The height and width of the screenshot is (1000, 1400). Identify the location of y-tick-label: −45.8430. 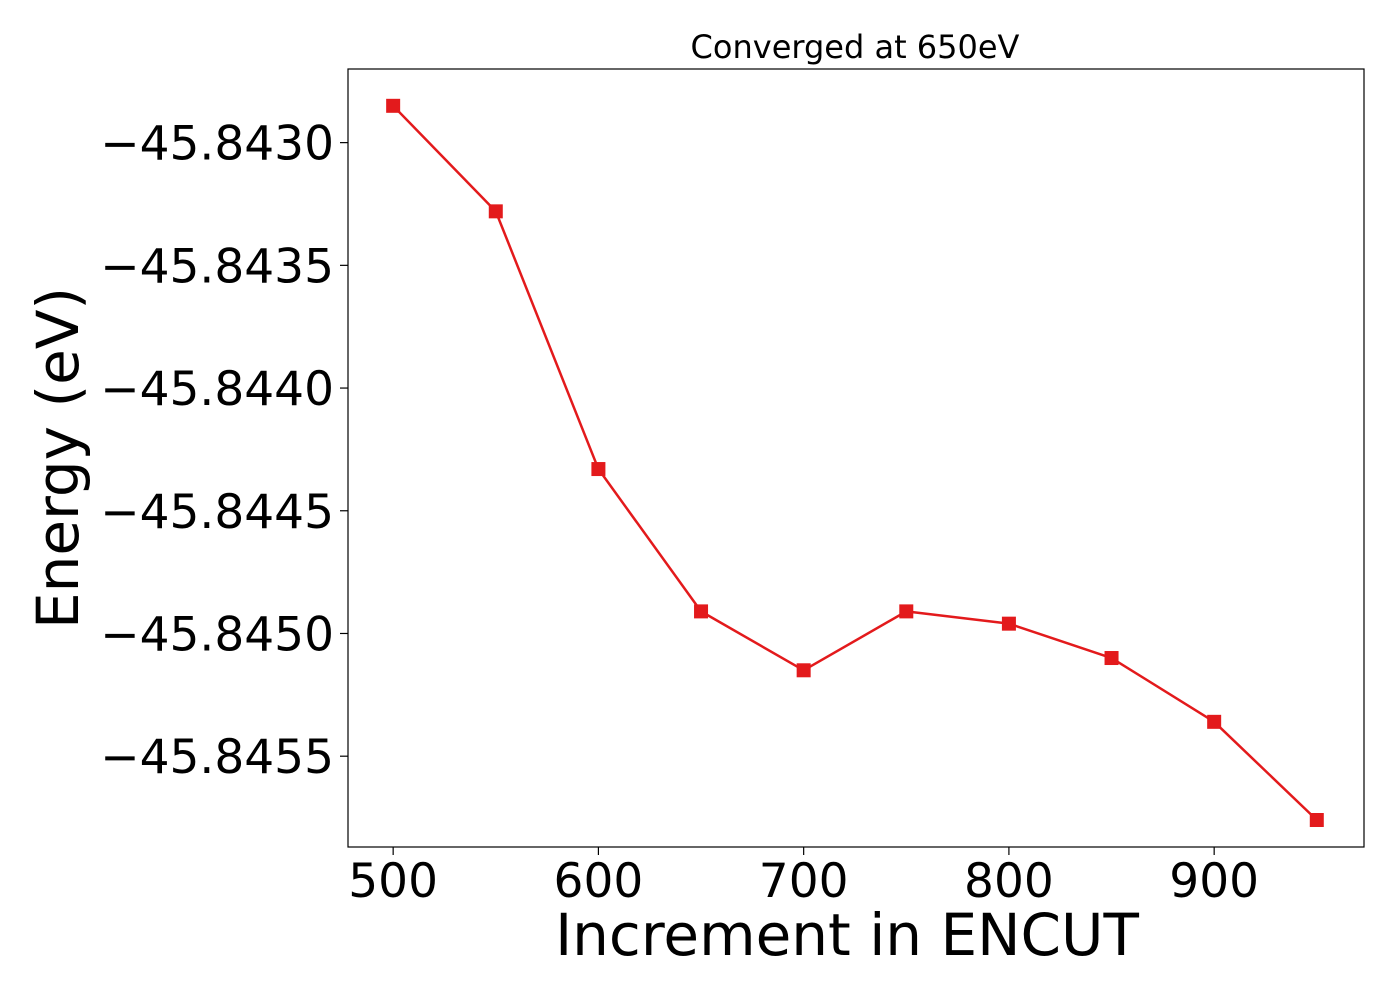
(217, 144).